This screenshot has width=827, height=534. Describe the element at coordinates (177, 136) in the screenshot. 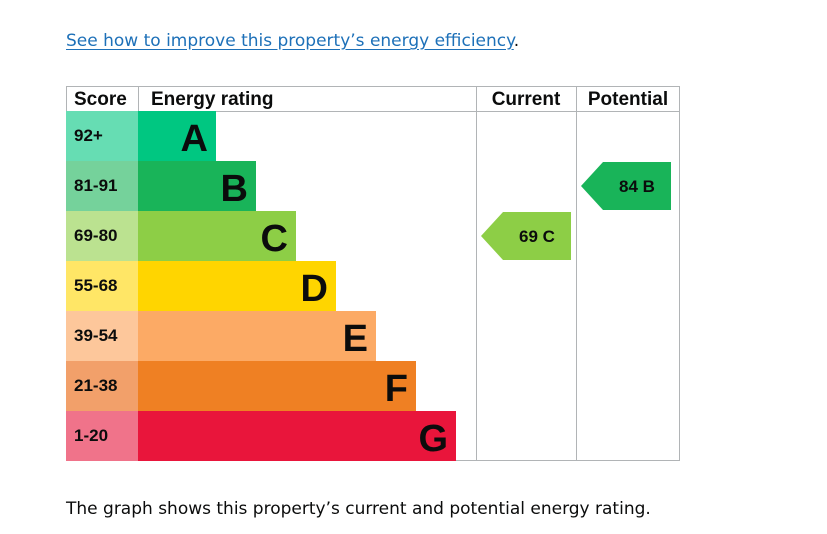

I see `rating-bar-a` at that location.